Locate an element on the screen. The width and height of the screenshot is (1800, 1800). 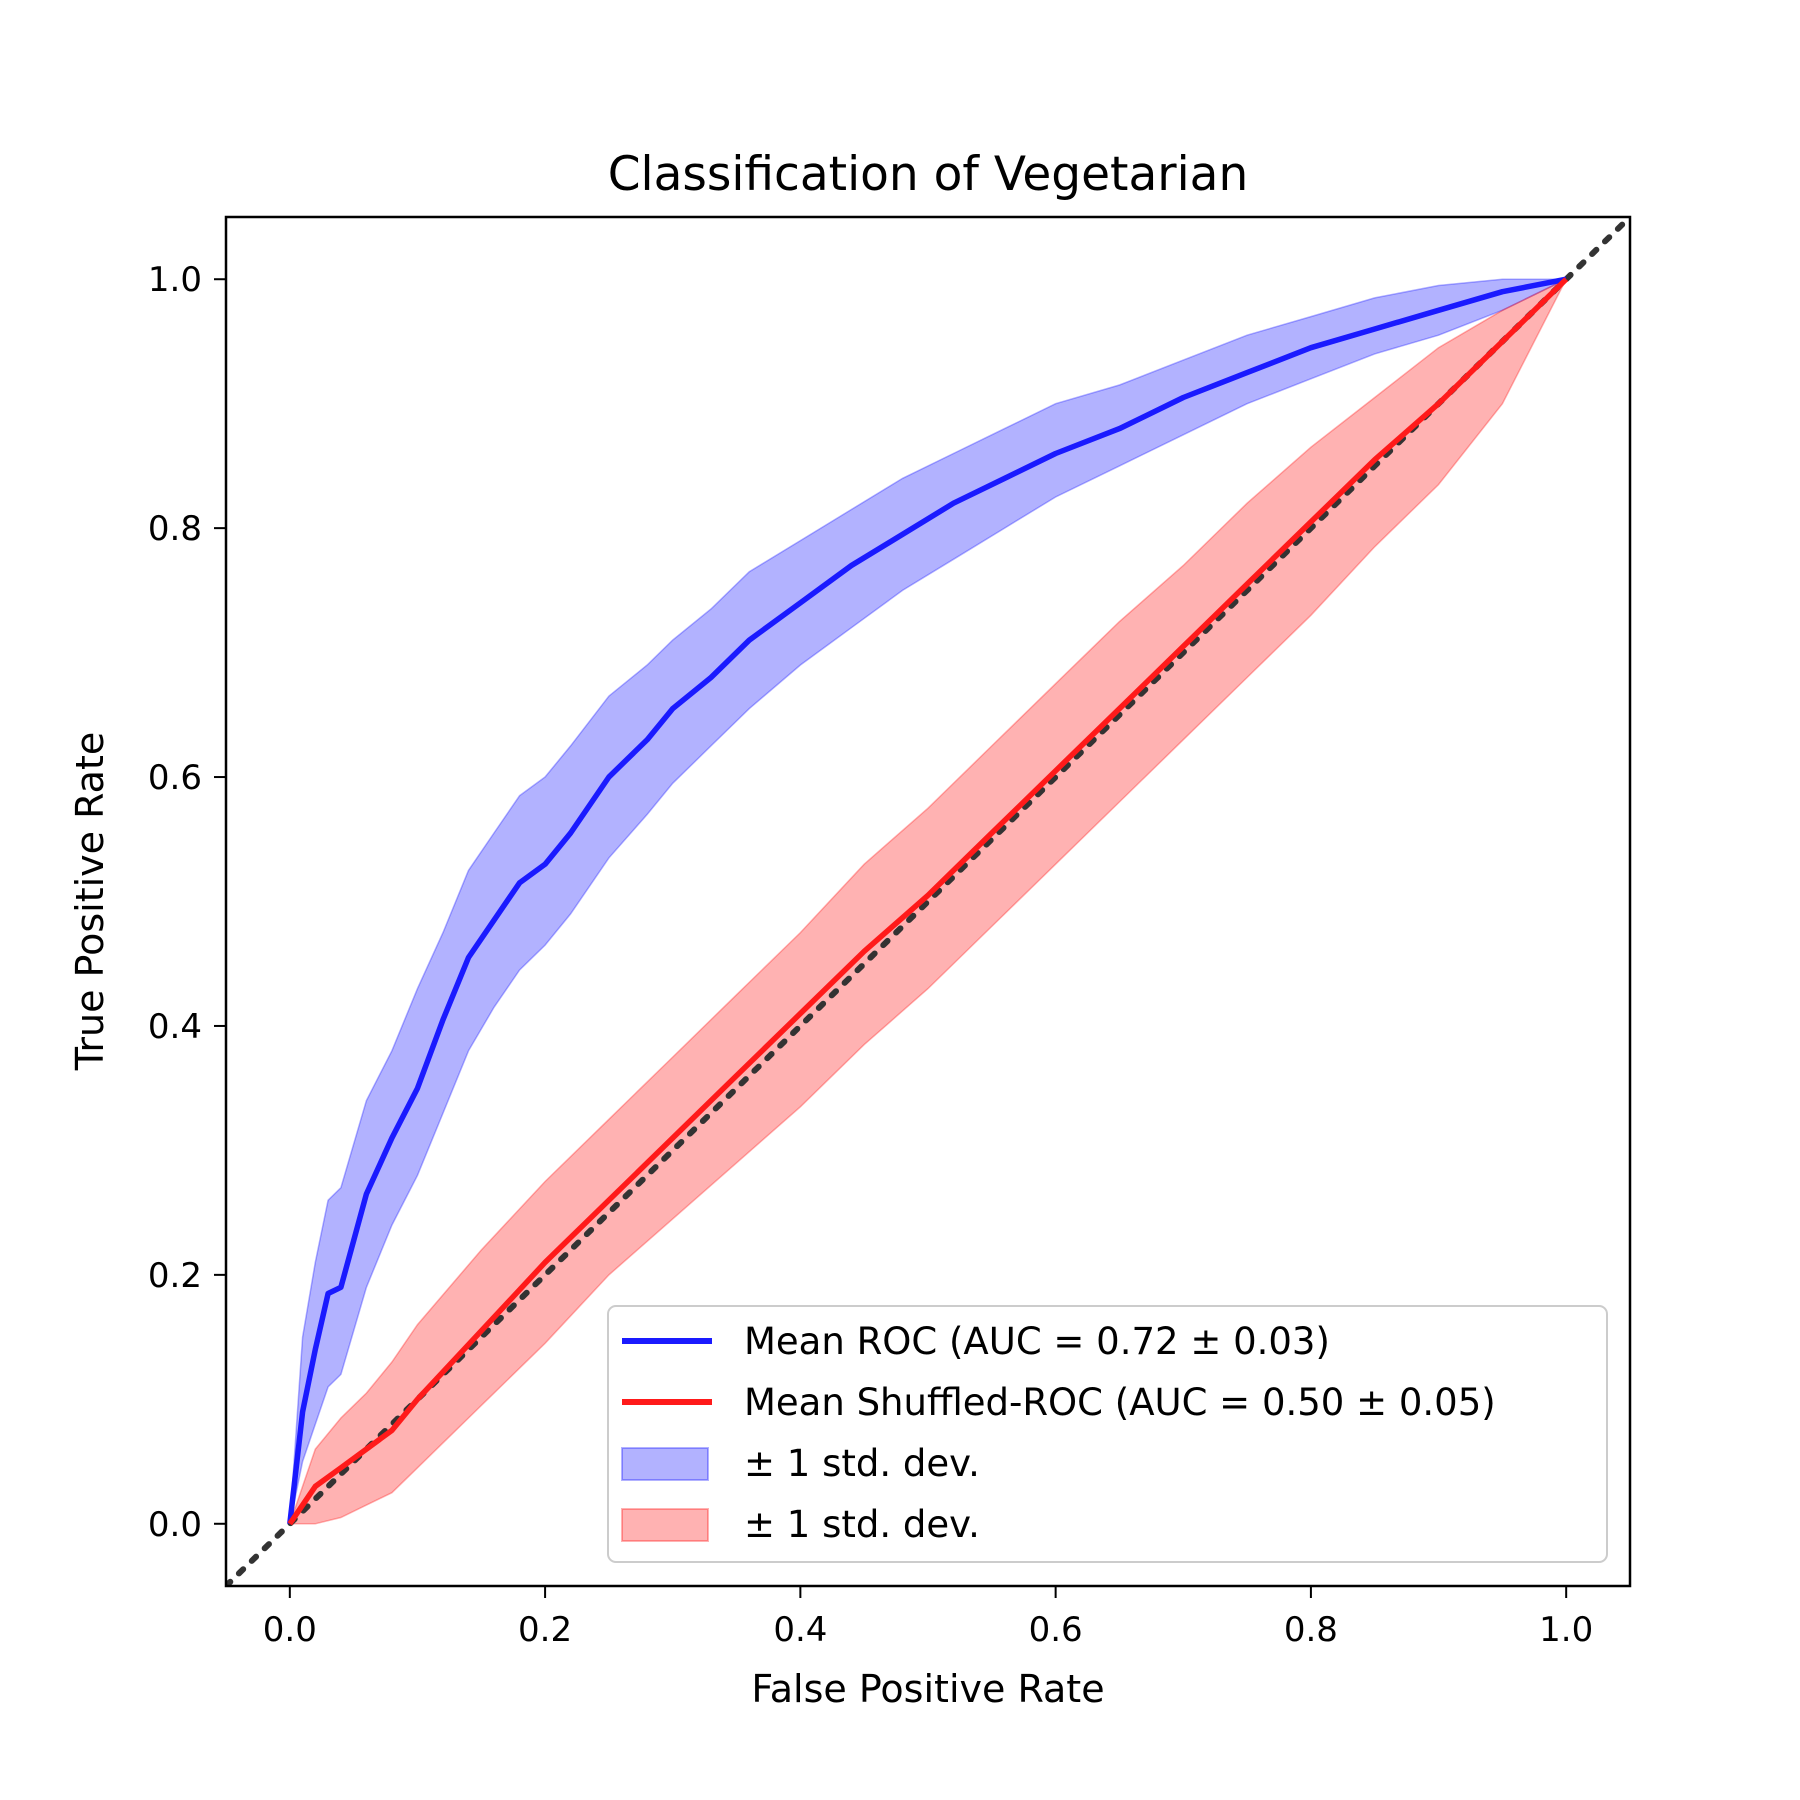
legend-box is located at coordinates (1107, 1434).